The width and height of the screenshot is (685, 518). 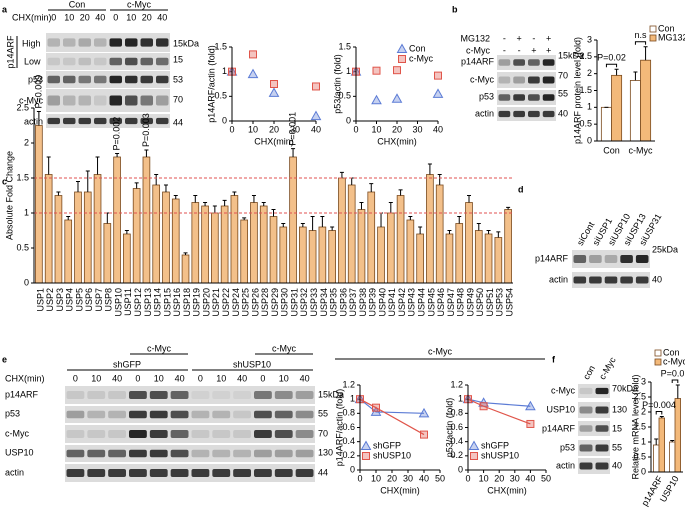 What do you see at coordinates (560, 409) in the screenshot?
I see `label: USP10` at bounding box center [560, 409].